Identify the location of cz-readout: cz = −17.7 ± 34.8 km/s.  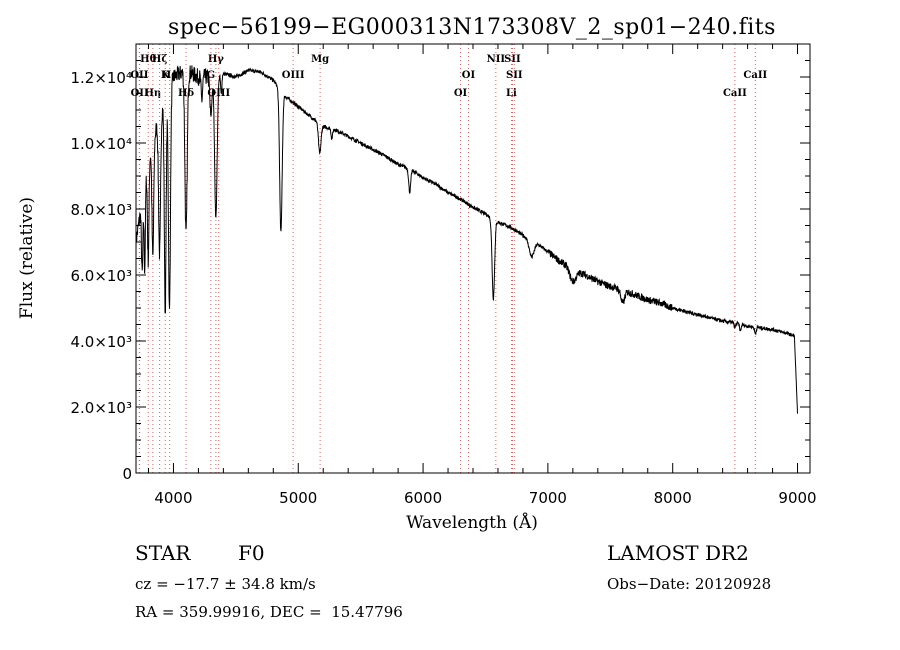
(225, 584).